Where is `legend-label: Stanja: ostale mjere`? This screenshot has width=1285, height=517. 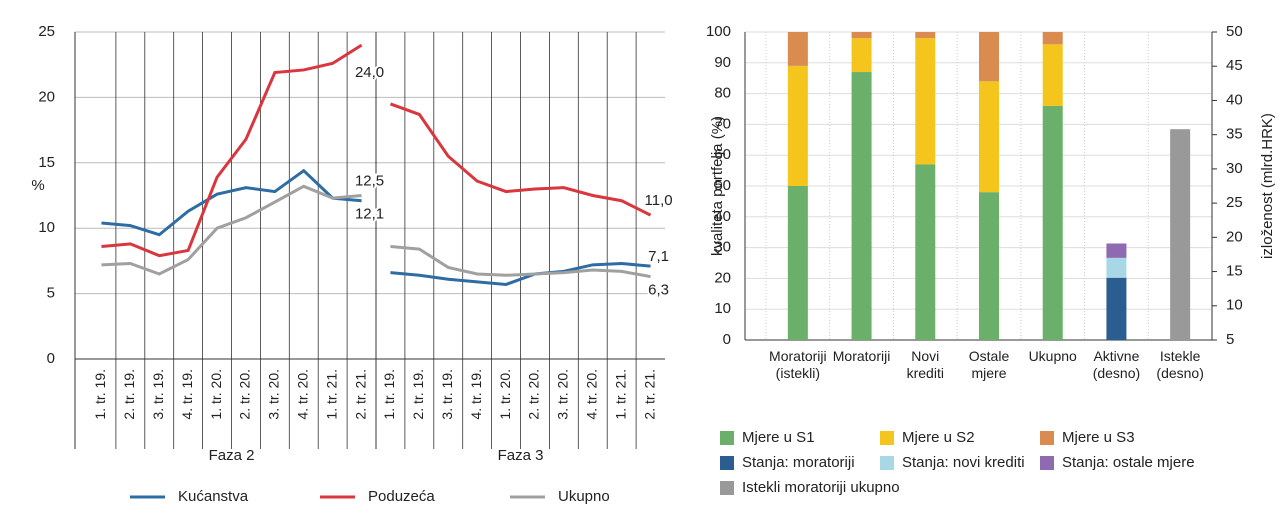 legend-label: Stanja: ostale mjere is located at coordinates (1128, 462).